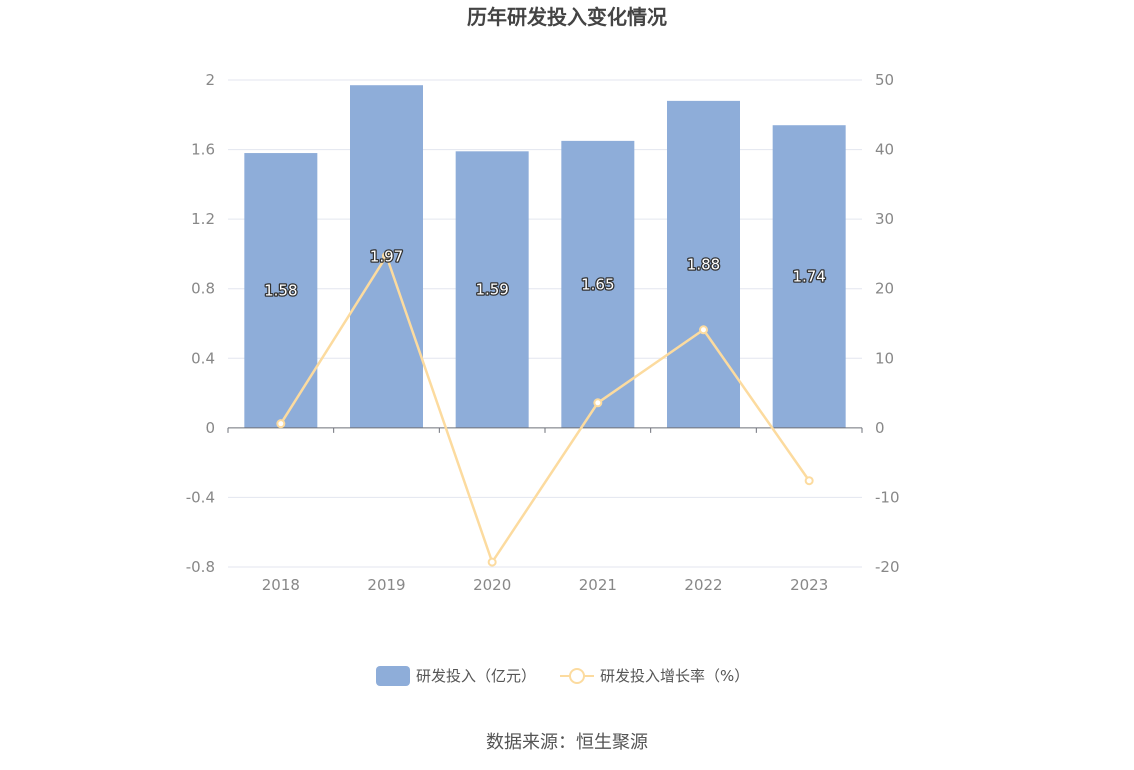 Image resolution: width=1134 pixels, height=770 pixels. What do you see at coordinates (203, 358) in the screenshot?
I see `y-left-tick-label: 0.4` at bounding box center [203, 358].